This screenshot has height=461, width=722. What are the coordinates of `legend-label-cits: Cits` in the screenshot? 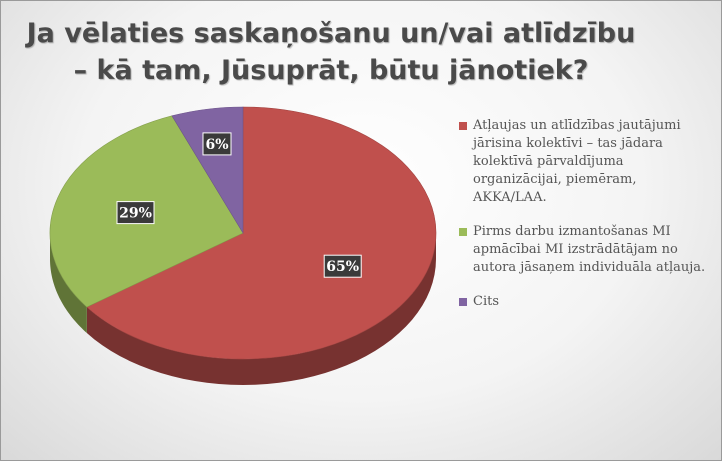 It's located at (486, 301).